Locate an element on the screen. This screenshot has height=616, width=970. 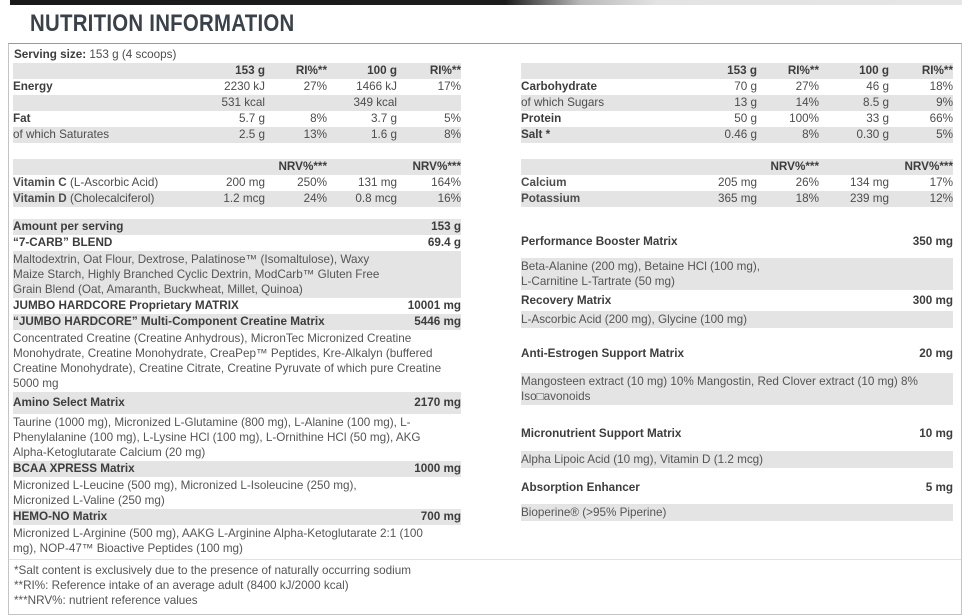
nutrient-value: 2.5 g is located at coordinates (252, 134).